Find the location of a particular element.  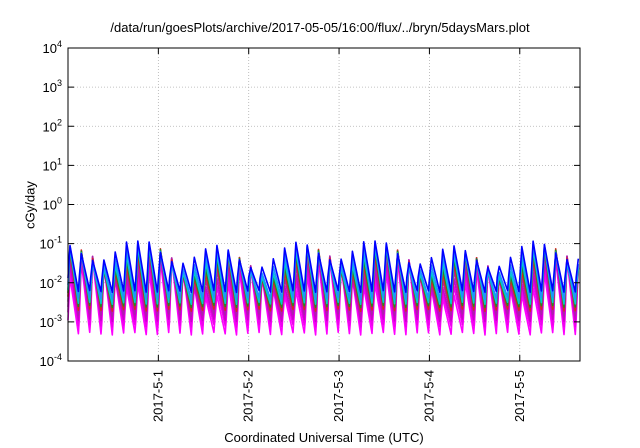

y-tick-label: 10⁰ is located at coordinates (52, 204).